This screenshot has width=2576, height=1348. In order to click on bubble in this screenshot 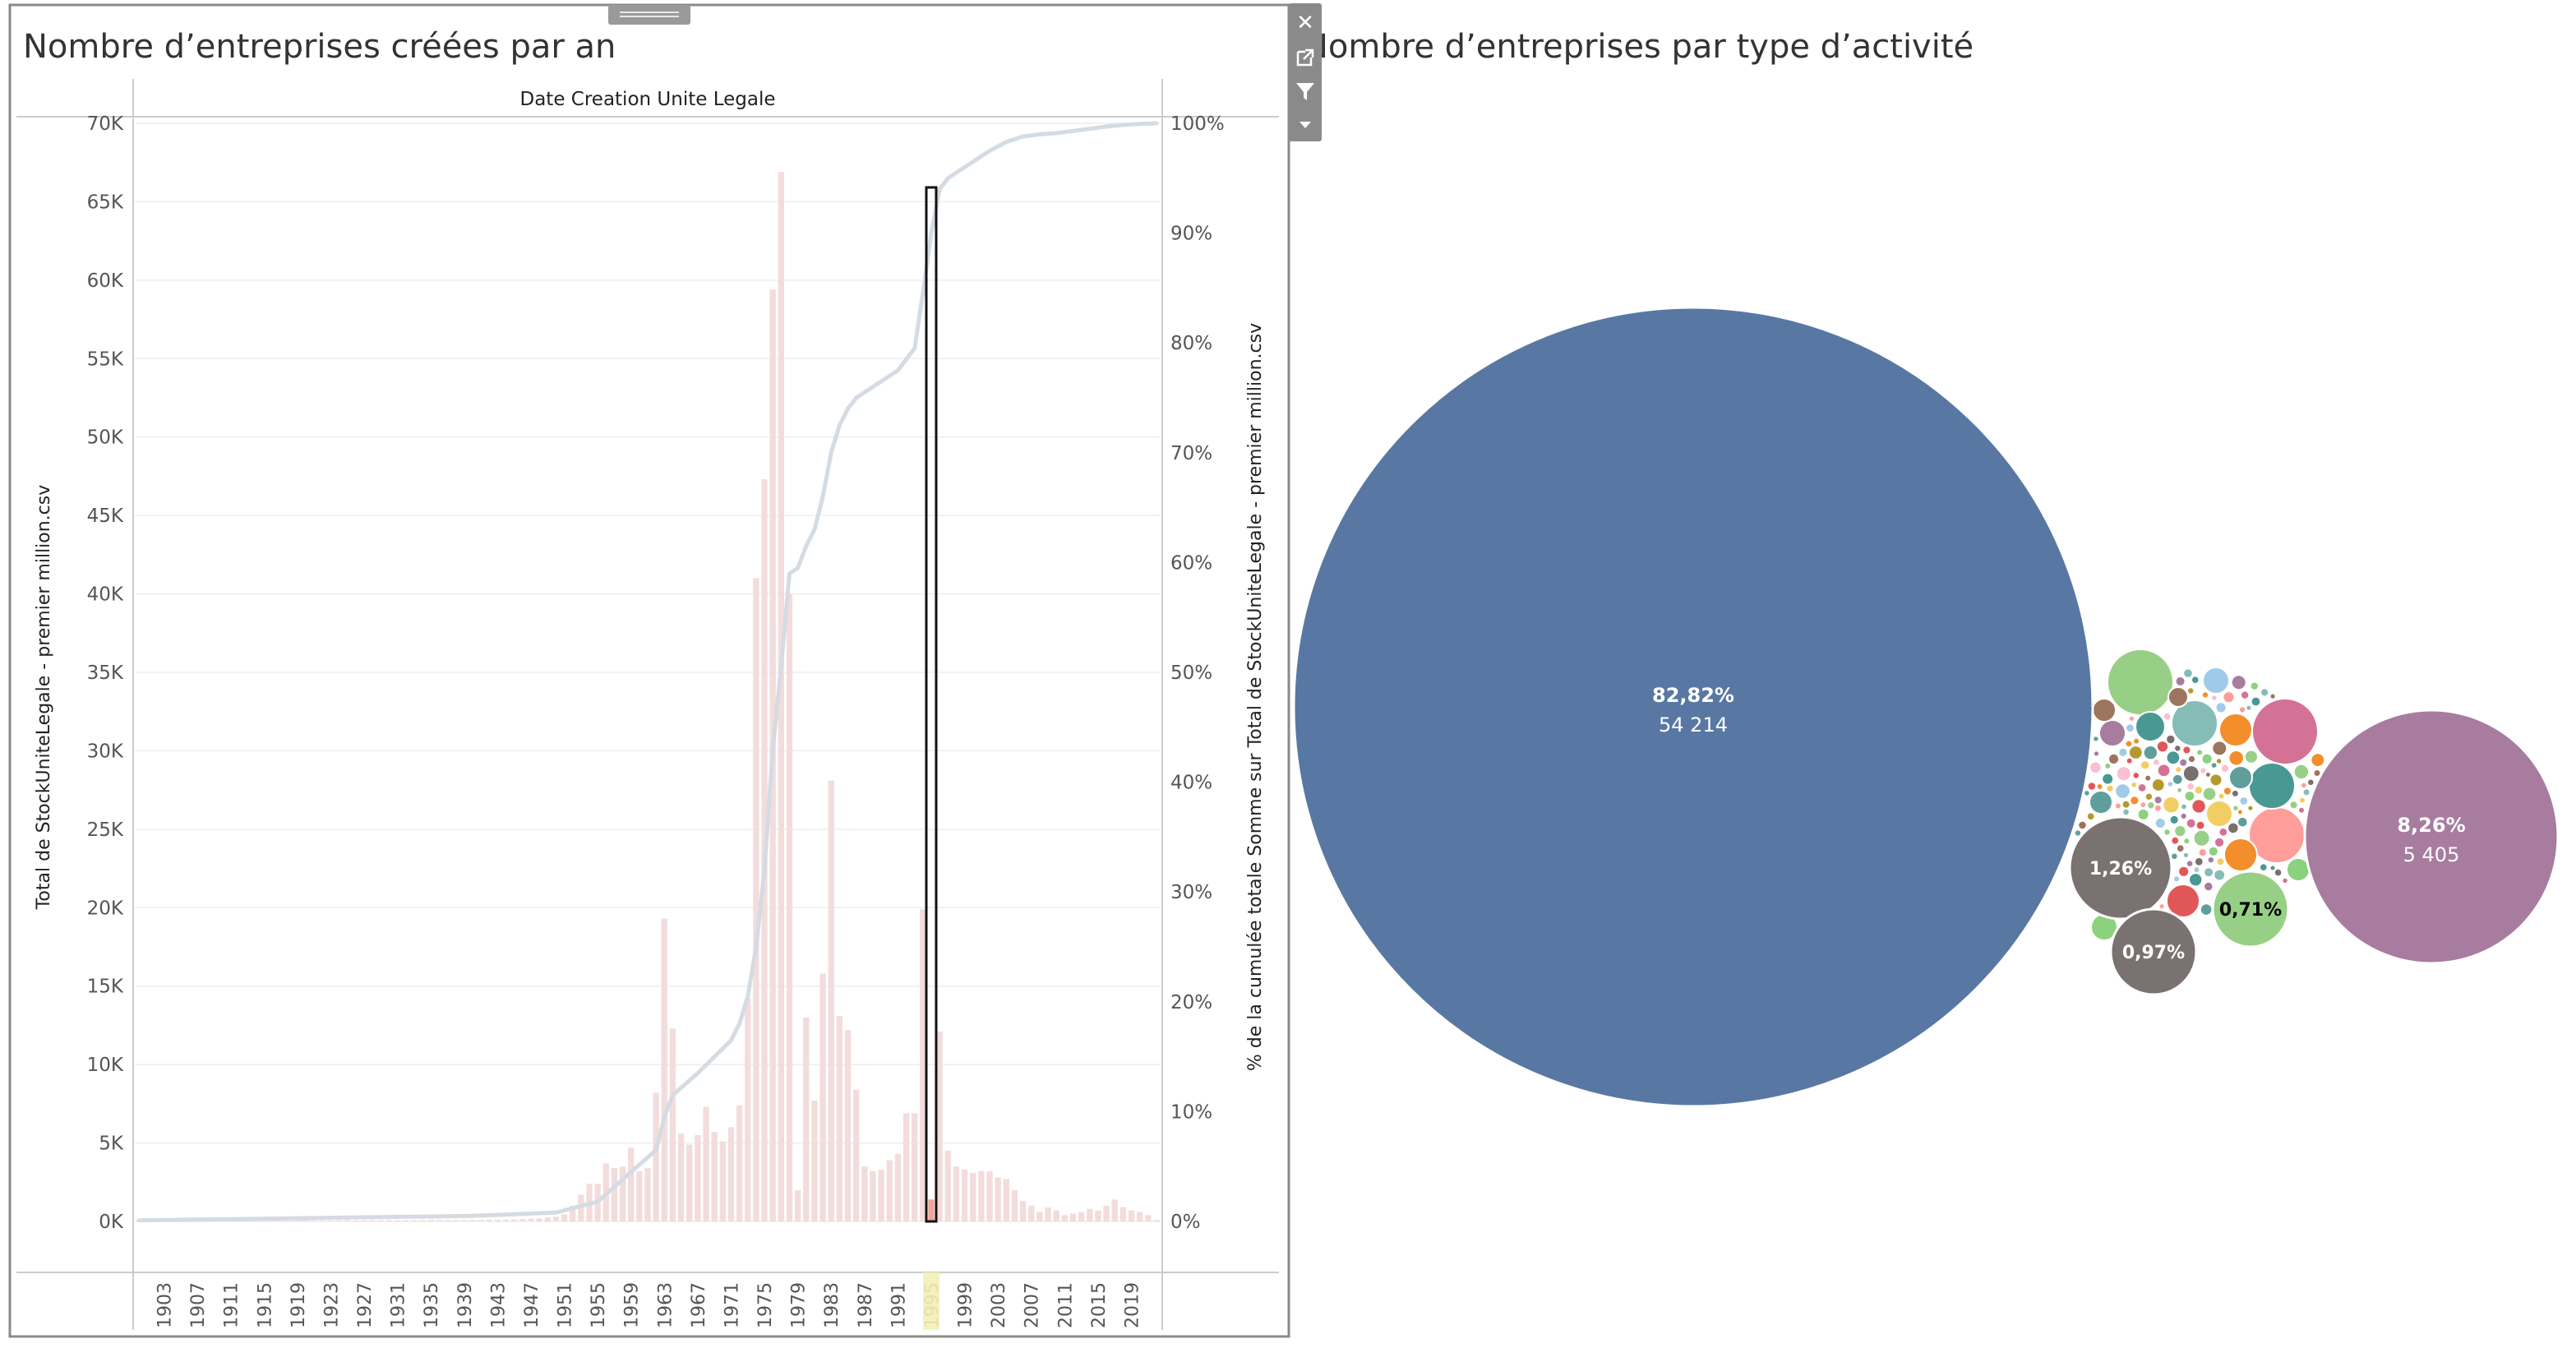, I will do `click(2250, 909)`.